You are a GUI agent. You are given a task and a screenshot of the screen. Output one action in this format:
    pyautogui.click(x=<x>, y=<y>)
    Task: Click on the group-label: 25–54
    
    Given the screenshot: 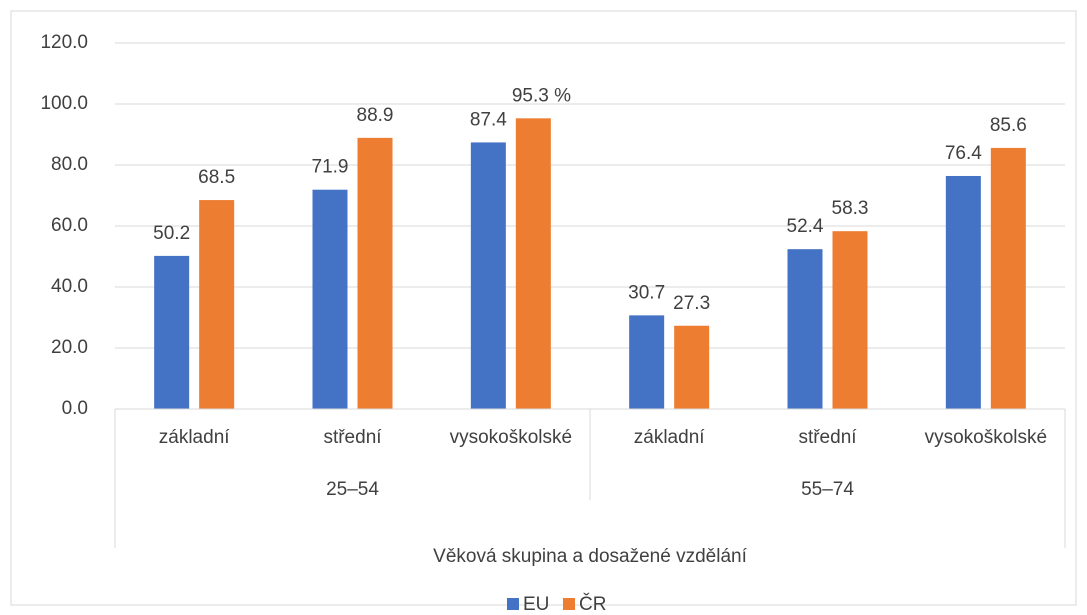 What is the action you would take?
    pyautogui.click(x=352, y=489)
    